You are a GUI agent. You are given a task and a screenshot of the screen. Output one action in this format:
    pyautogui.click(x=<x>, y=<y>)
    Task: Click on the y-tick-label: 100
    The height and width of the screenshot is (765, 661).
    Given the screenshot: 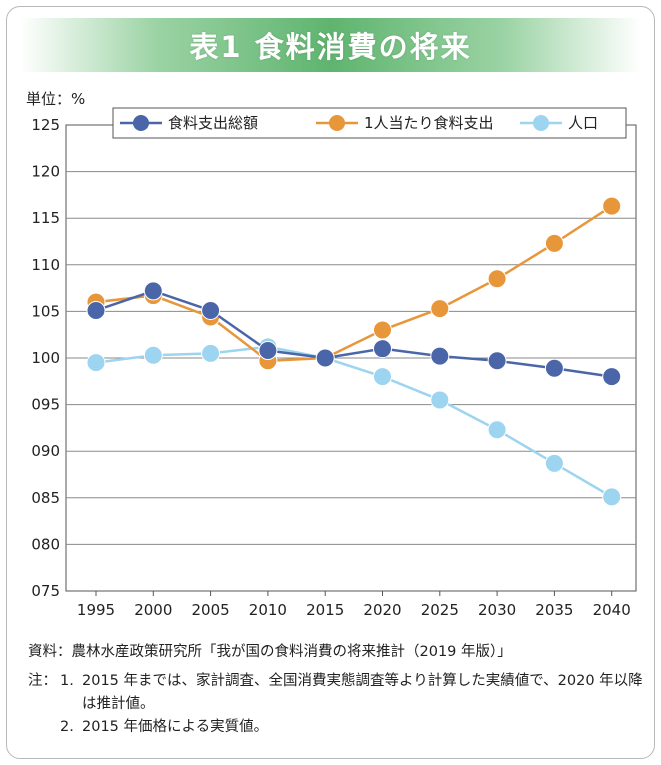 What is the action you would take?
    pyautogui.click(x=45, y=358)
    